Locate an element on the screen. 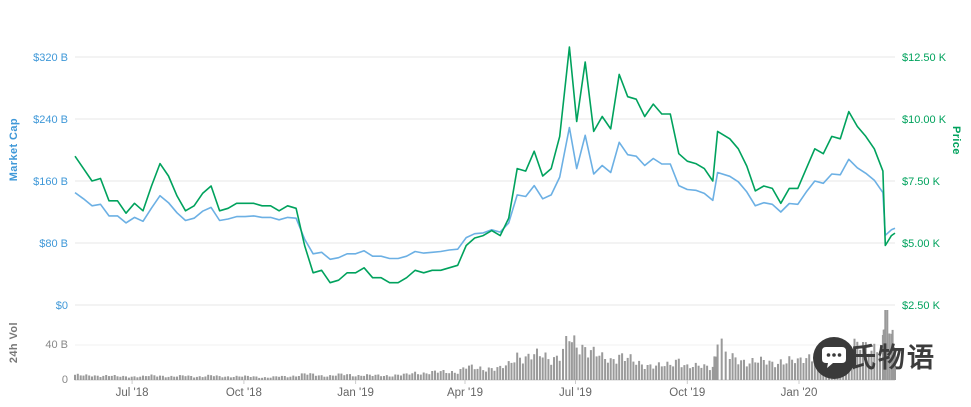  svg-text: 0 is located at coordinates (65, 380).